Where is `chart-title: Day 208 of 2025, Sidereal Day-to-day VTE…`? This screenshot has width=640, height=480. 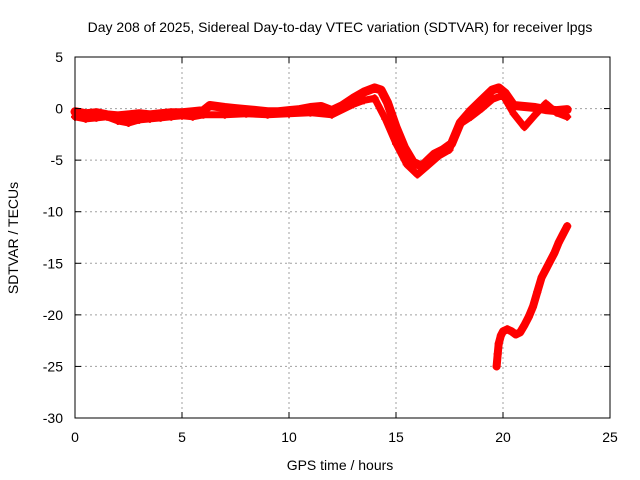
chart-title: Day 208 of 2025, Sidereal Day-to-day VTE… is located at coordinates (340, 27).